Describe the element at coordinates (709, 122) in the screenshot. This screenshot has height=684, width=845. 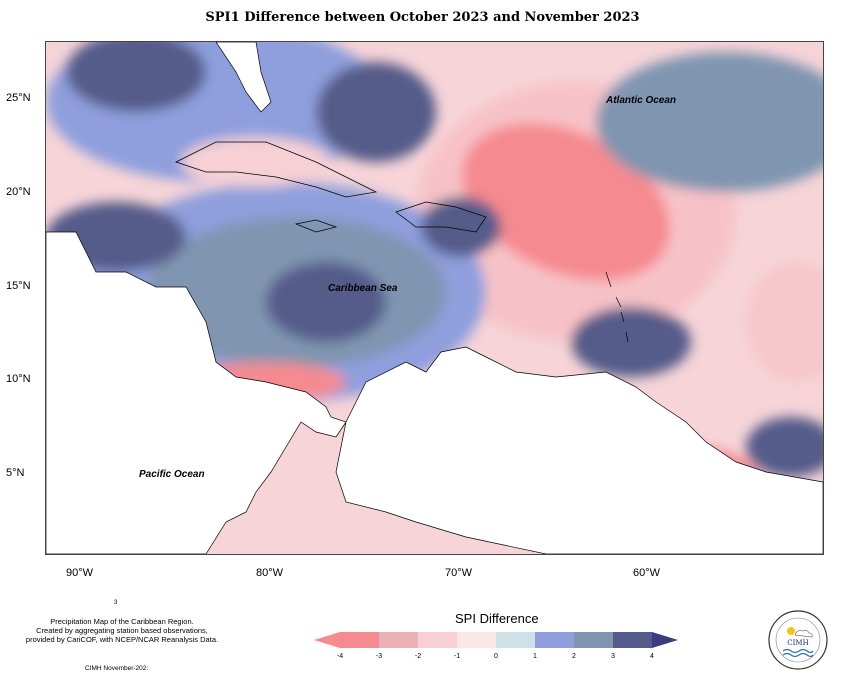
I see `wet-zone-northeast` at that location.